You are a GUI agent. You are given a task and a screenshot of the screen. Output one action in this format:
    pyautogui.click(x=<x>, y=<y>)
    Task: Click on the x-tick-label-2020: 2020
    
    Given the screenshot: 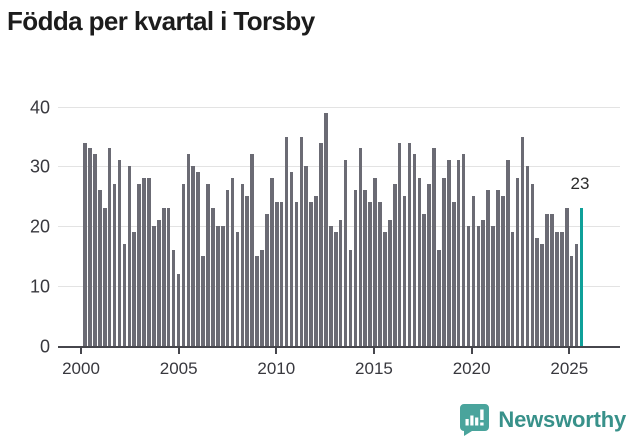 What is the action you would take?
    pyautogui.click(x=471, y=368)
    